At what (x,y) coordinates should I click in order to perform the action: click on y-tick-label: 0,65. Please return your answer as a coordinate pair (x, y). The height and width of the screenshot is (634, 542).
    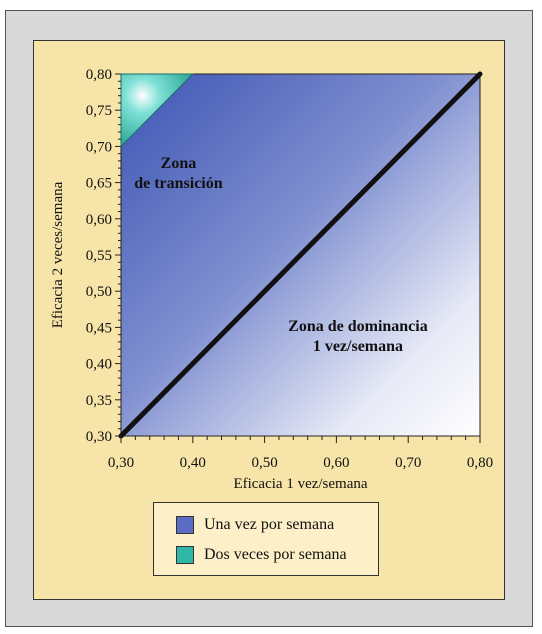
    Looking at the image, I should click on (99, 184).